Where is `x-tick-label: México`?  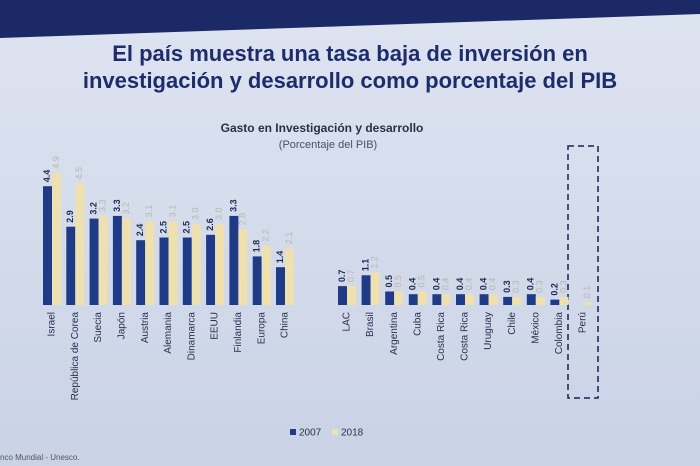 x-tick-label: México is located at coordinates (535, 328).